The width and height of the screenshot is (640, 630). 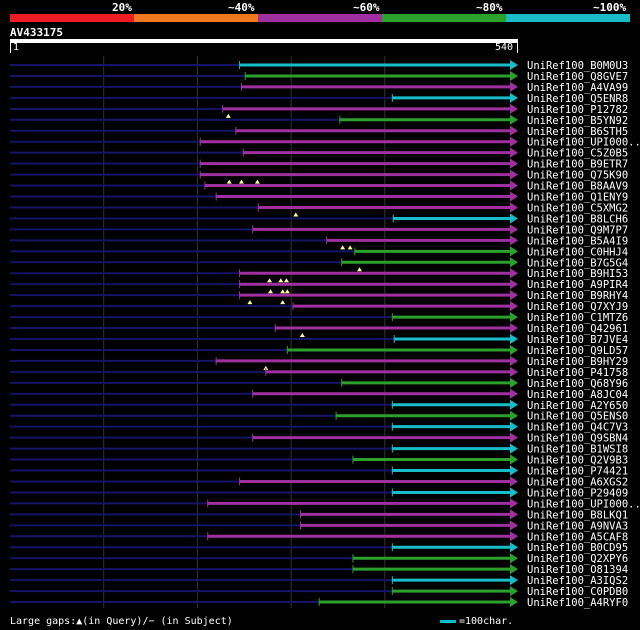 What do you see at coordinates (319, 581) in the screenshot?
I see `hit-row: UniRef100_A3IQS2` at bounding box center [319, 581].